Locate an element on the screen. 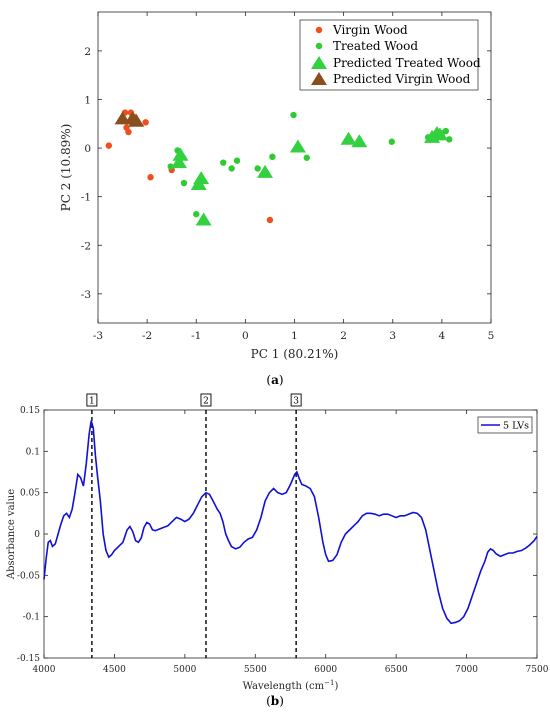  legend-label-virgin-wood: Virgin Wood is located at coordinates (370, 30).